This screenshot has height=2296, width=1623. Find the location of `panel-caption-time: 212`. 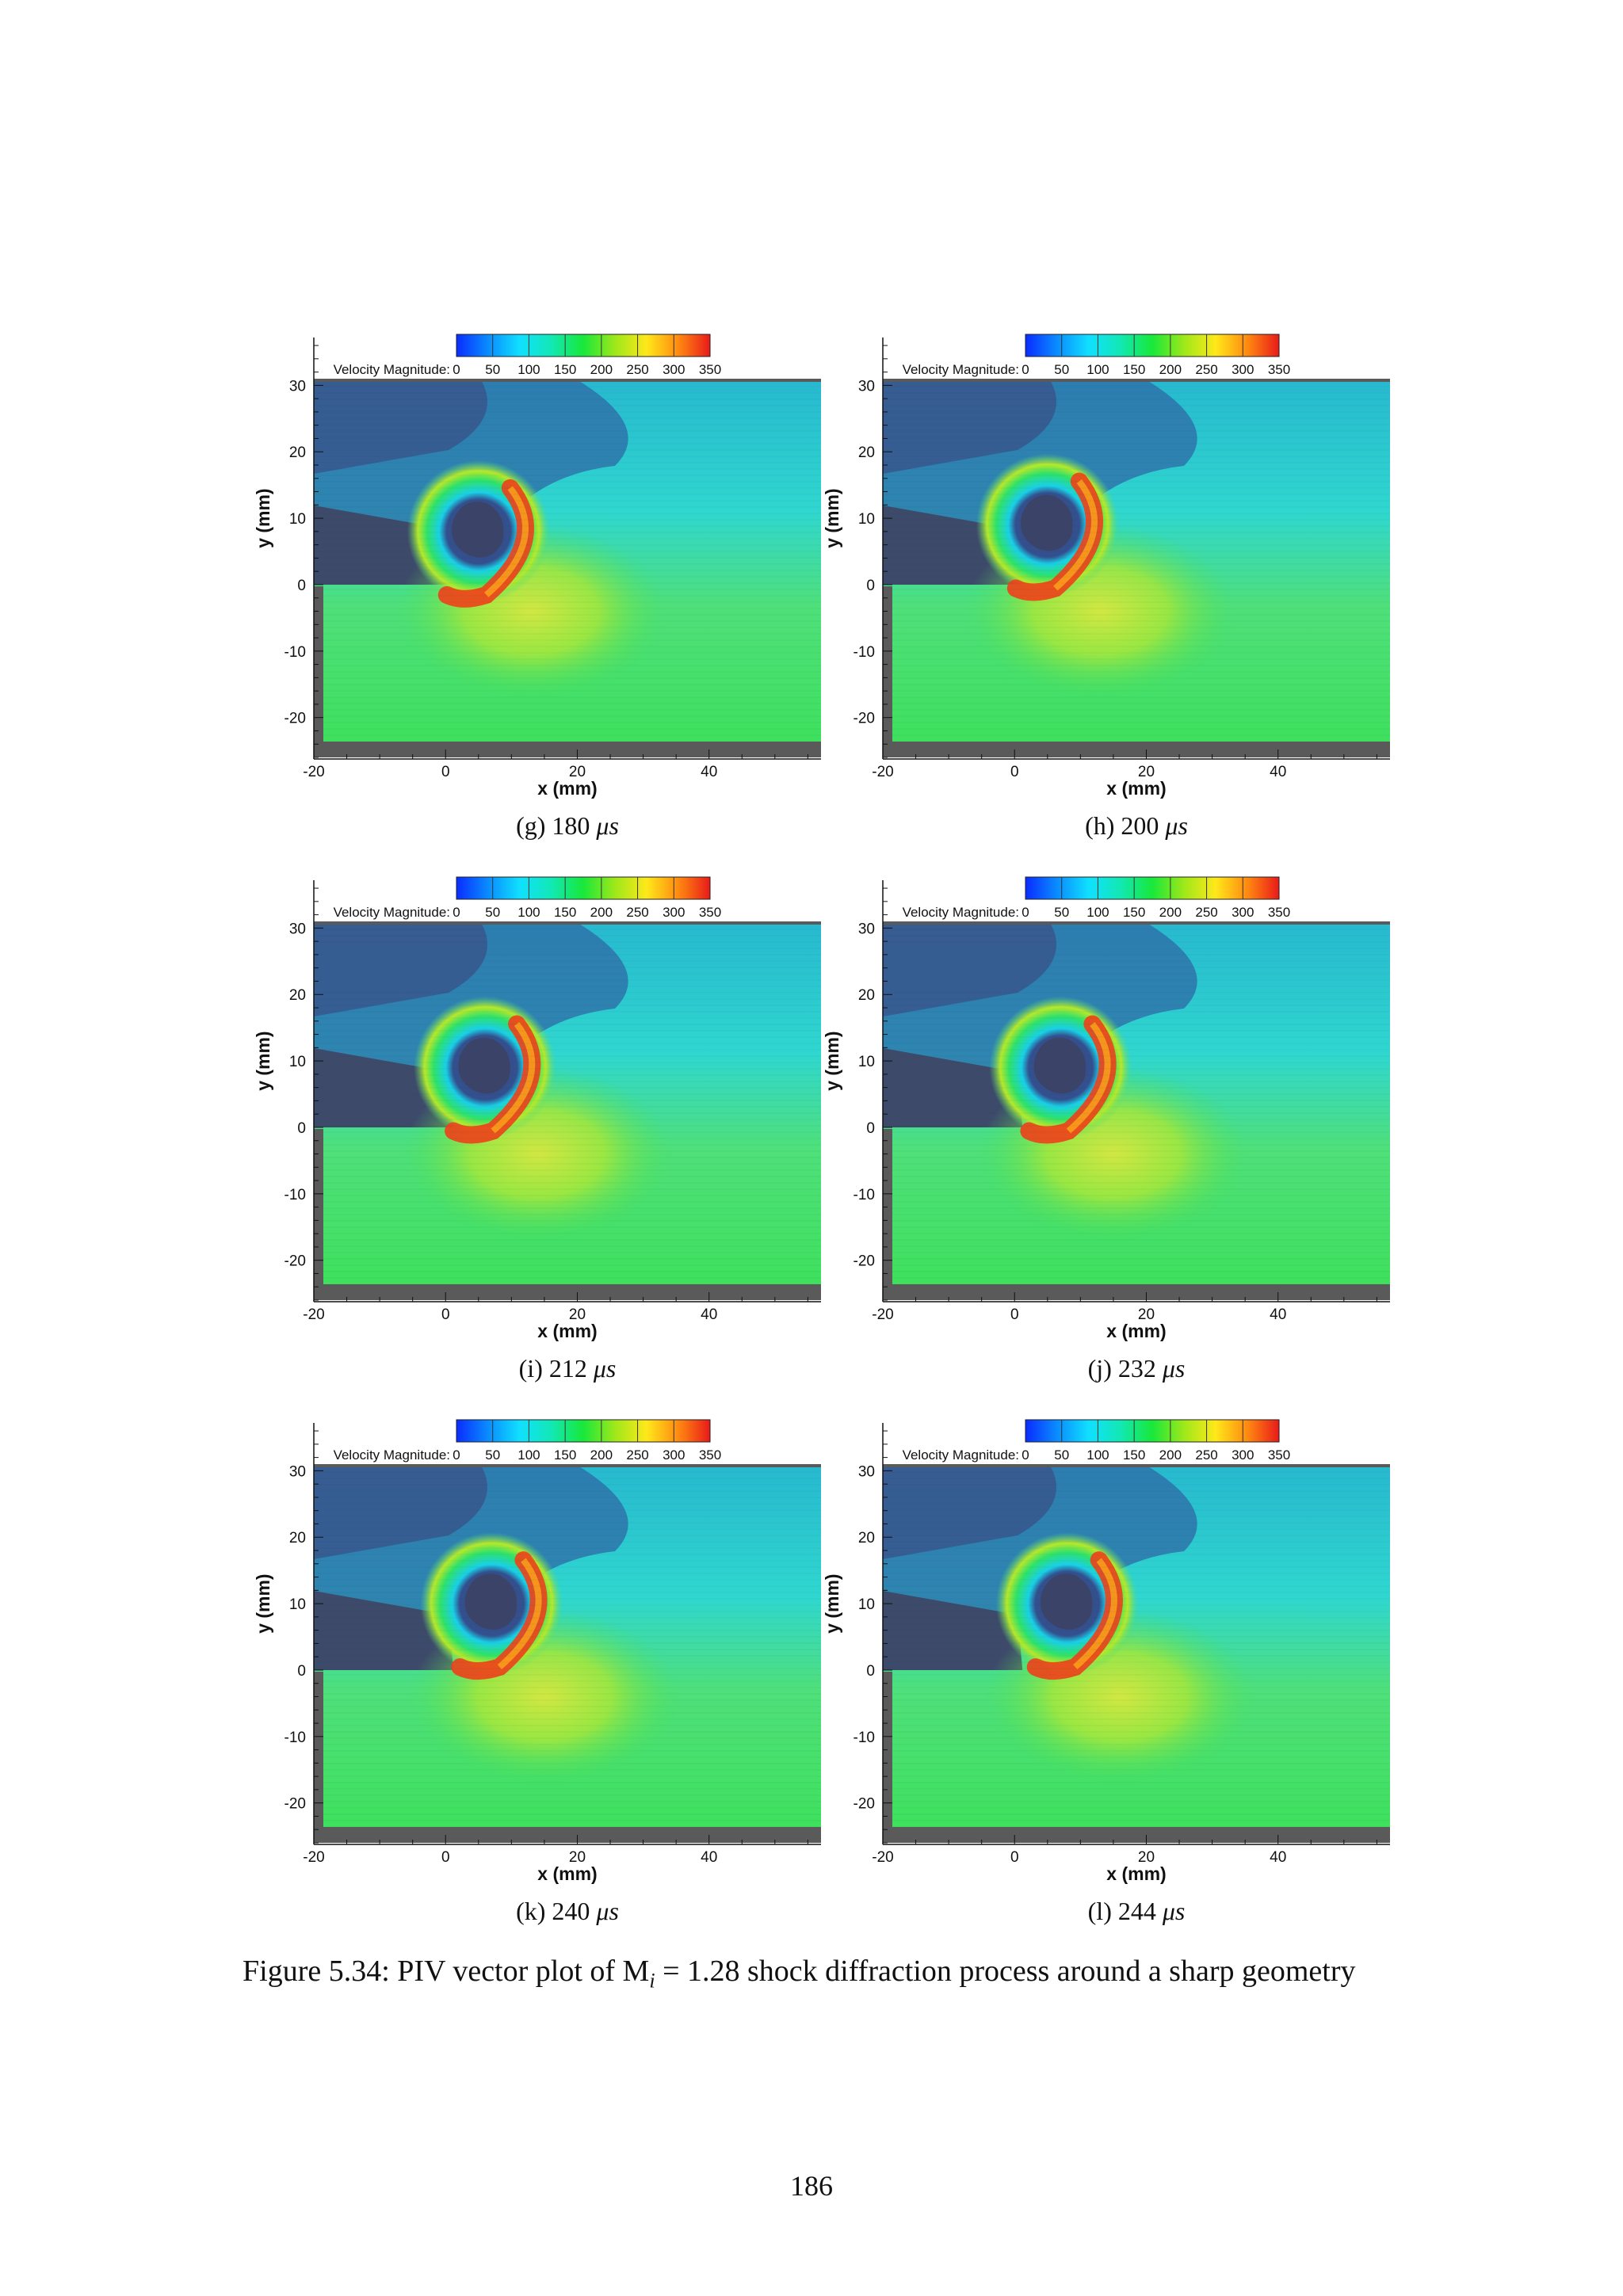

panel-caption-time: 212 is located at coordinates (567, 1368).